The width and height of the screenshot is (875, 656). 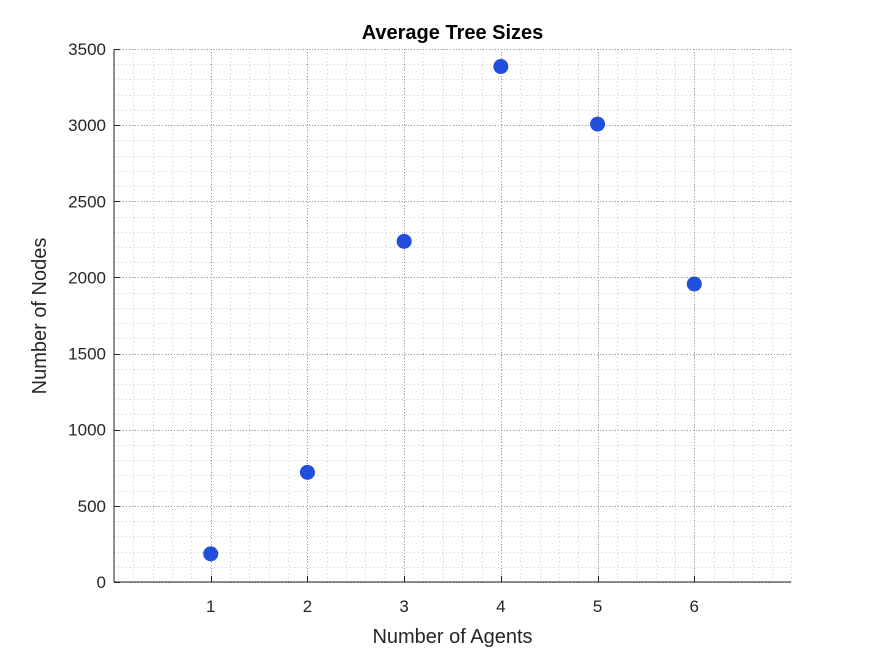 What do you see at coordinates (307, 606) in the screenshot?
I see `x-tick-label: 2` at bounding box center [307, 606].